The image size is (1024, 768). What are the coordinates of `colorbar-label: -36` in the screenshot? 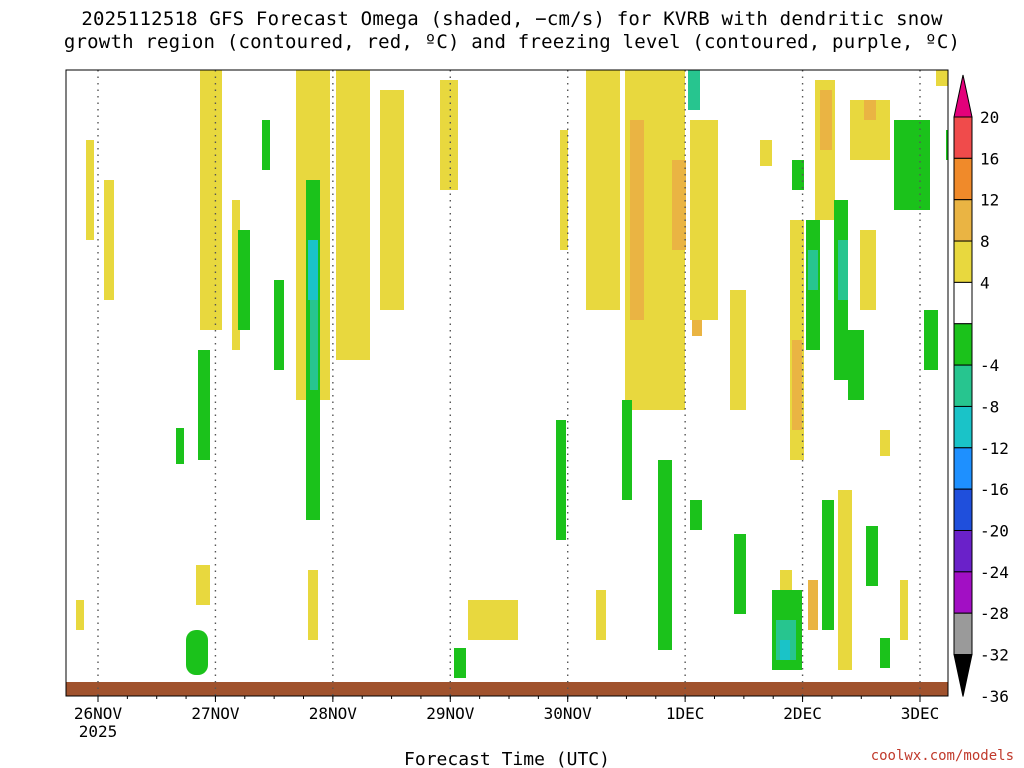 It's located at (994, 696).